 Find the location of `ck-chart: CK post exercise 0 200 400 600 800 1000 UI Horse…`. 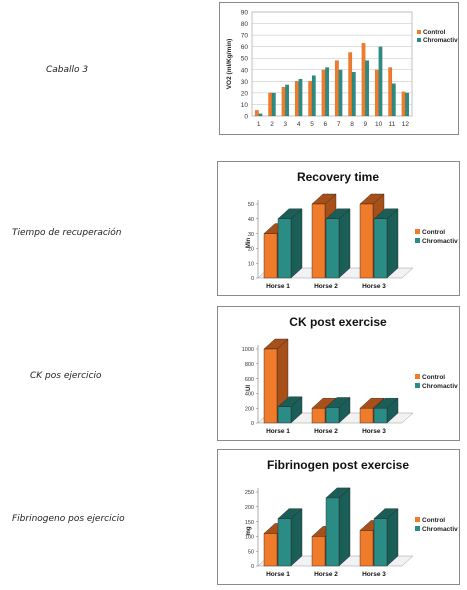

ck-chart: CK post exercise 0 200 400 600 800 1000 UI Horse… is located at coordinates (350, 375).